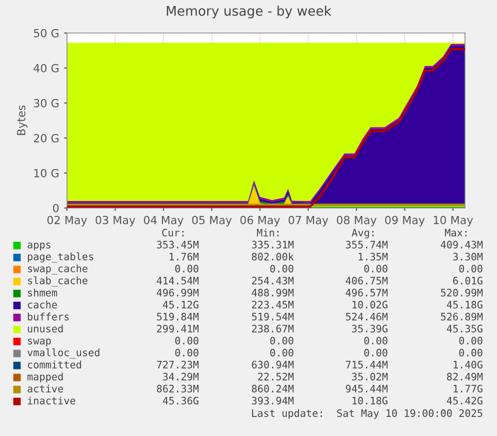 This screenshot has height=436, width=497. I want to click on legend-label: swap, so click(39, 342).